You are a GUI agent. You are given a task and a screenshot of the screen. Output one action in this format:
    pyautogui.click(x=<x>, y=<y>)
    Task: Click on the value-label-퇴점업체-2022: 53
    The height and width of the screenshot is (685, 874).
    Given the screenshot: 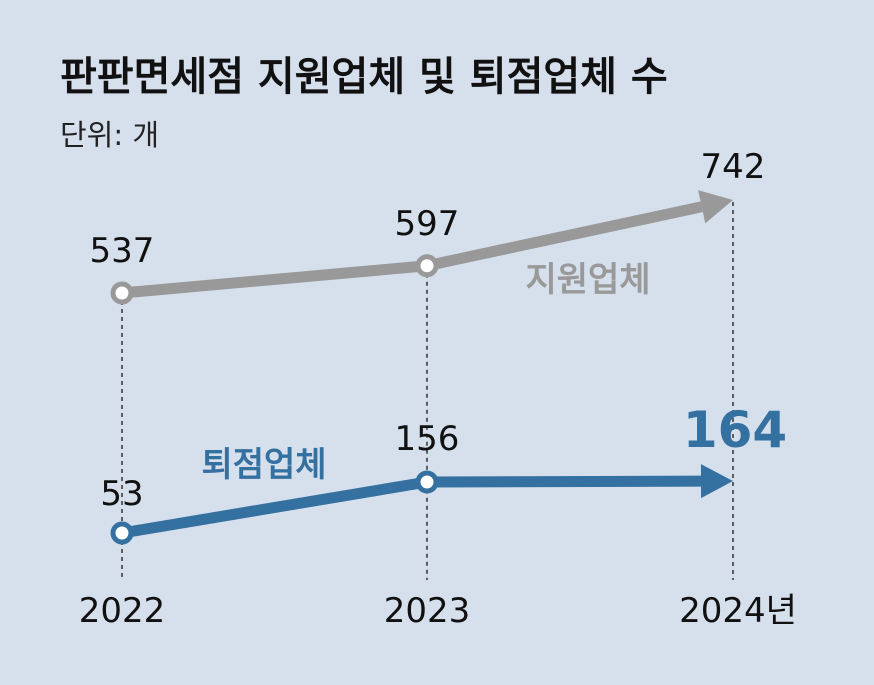 What is the action you would take?
    pyautogui.click(x=121, y=494)
    